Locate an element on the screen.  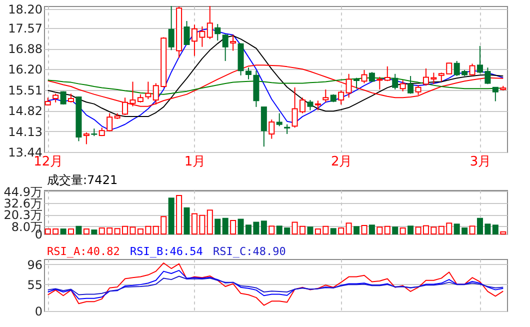
y-tick-label: 16.20 is located at coordinates (25, 69).